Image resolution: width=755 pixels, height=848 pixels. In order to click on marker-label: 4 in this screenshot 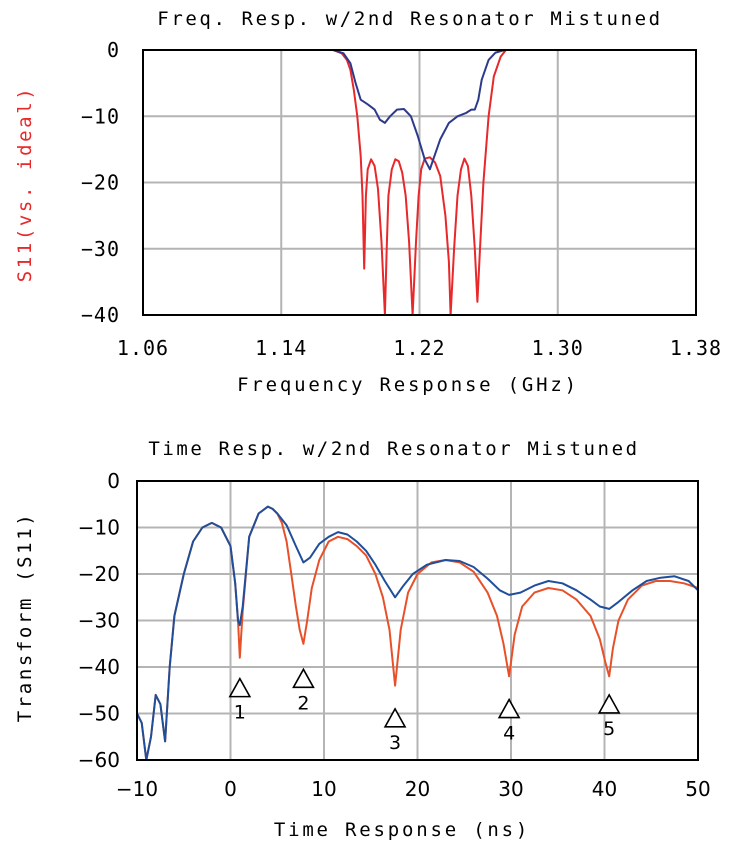, I will do `click(509, 734)`.